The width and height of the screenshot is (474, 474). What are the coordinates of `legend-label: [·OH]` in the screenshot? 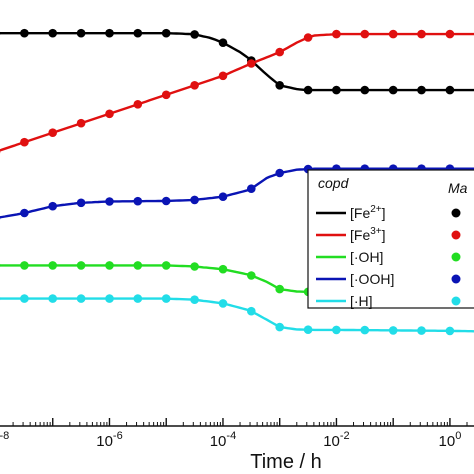 It's located at (366, 257).